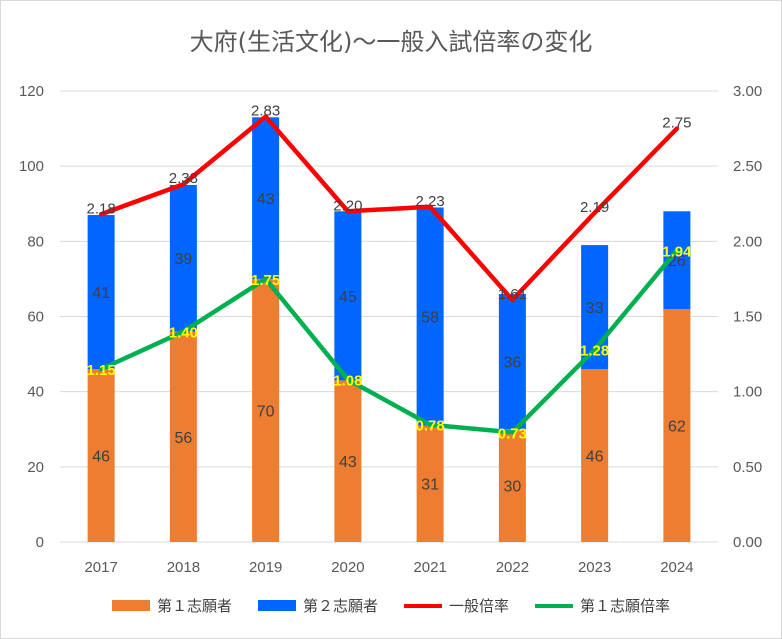 This screenshot has width=782, height=639. Describe the element at coordinates (347, 381) in the screenshot. I see `line-label-series-4: 1.08` at that location.